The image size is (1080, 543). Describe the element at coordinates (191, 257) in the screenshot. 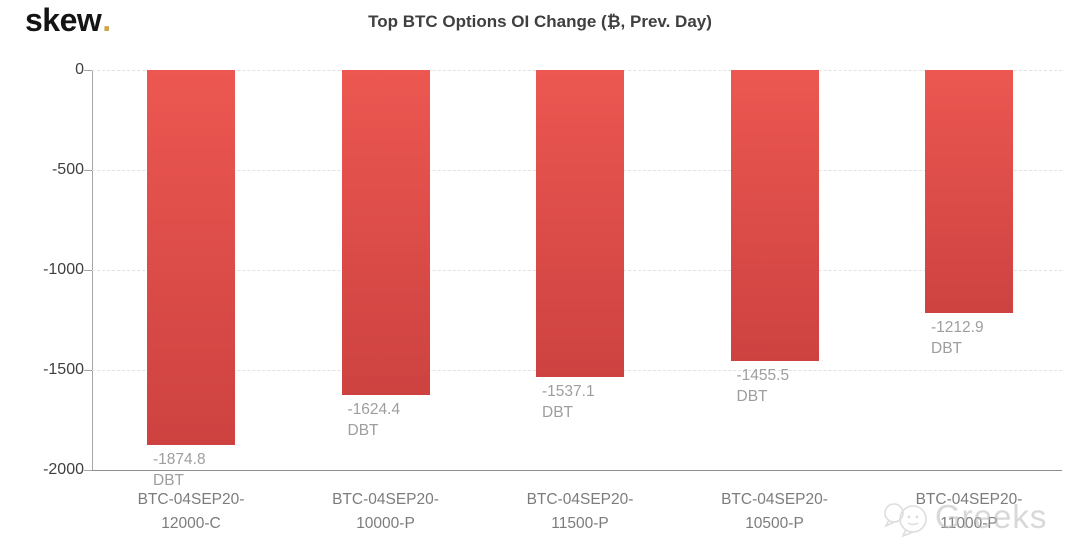

I see `bar-BTC-04SEP20-12000-C` at that location.